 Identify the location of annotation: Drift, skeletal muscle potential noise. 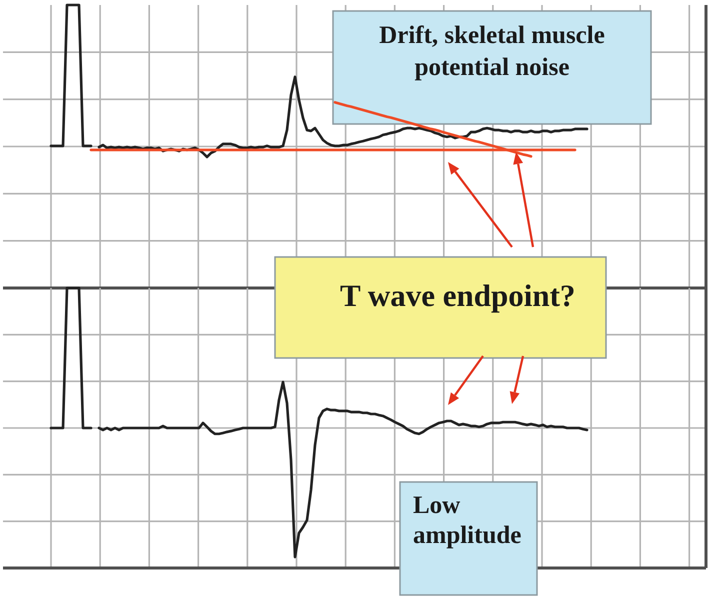
(492, 51).